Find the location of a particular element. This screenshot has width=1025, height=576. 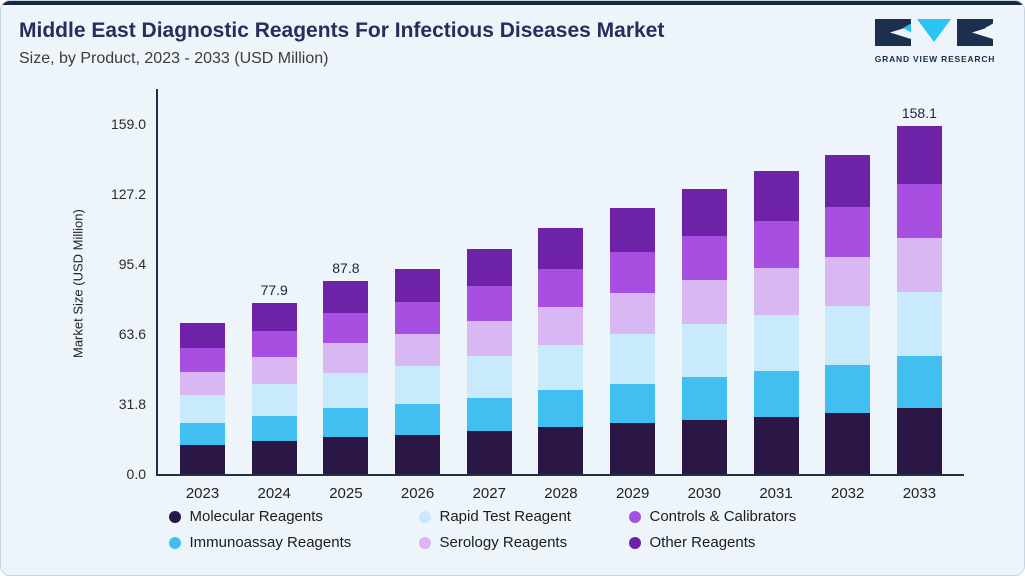

x-tick-label: 2023 is located at coordinates (202, 493).